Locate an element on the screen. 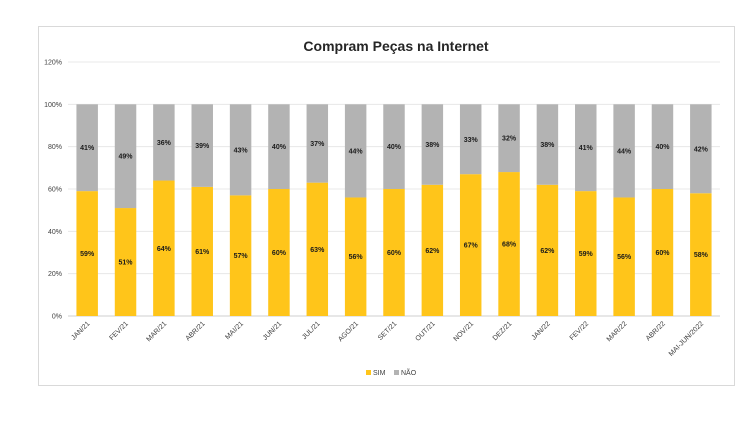 The width and height of the screenshot is (754, 421). chart-title: Compram Peças na Internet is located at coordinates (396, 46).